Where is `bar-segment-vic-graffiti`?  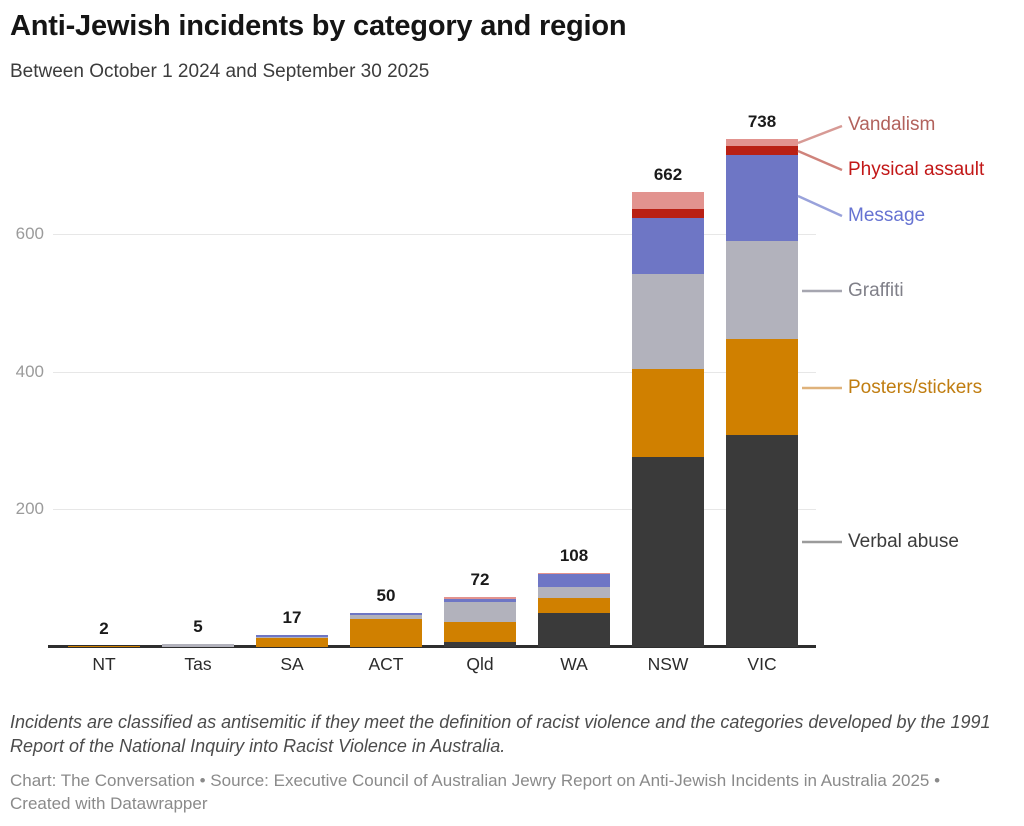
bar-segment-vic-graffiti is located at coordinates (762, 290).